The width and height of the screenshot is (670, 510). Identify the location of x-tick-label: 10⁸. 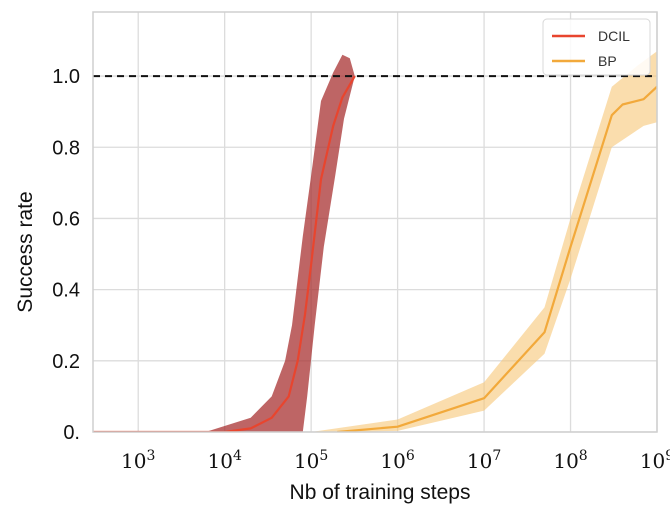
(570, 460).